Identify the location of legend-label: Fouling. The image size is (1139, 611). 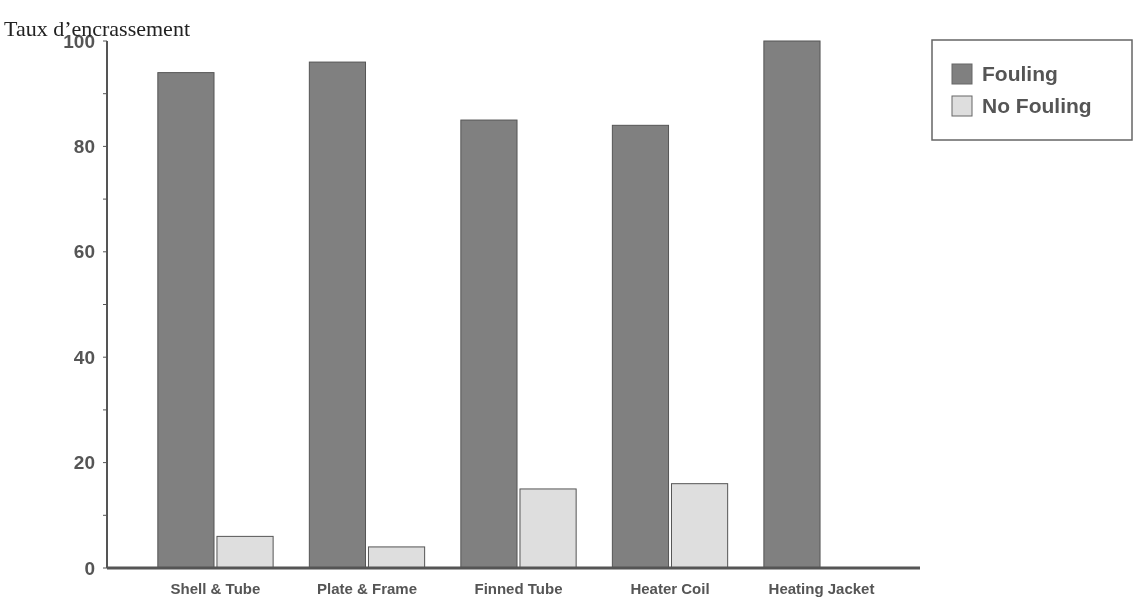
(1020, 74).